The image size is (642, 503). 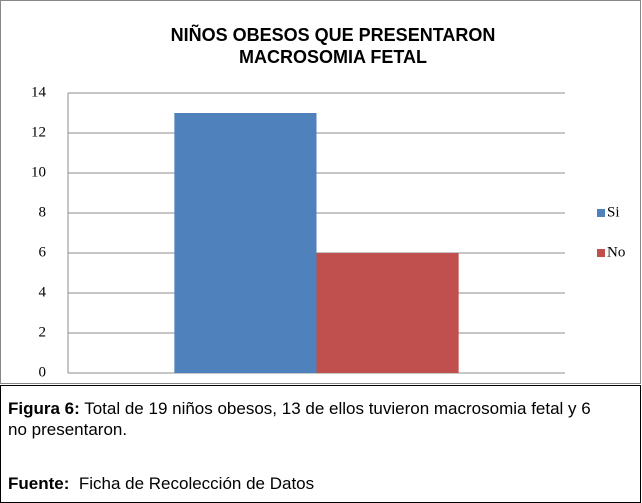 What do you see at coordinates (43, 252) in the screenshot?
I see `y-tick-label: 6` at bounding box center [43, 252].